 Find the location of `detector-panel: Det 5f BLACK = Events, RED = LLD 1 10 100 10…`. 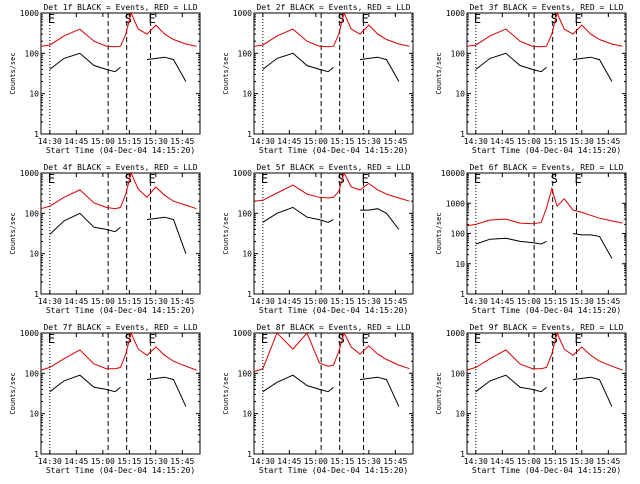

detector-panel: Det 5f BLACK = Events, RED = LLD 1 10 100 10… is located at coordinates (318, 239).